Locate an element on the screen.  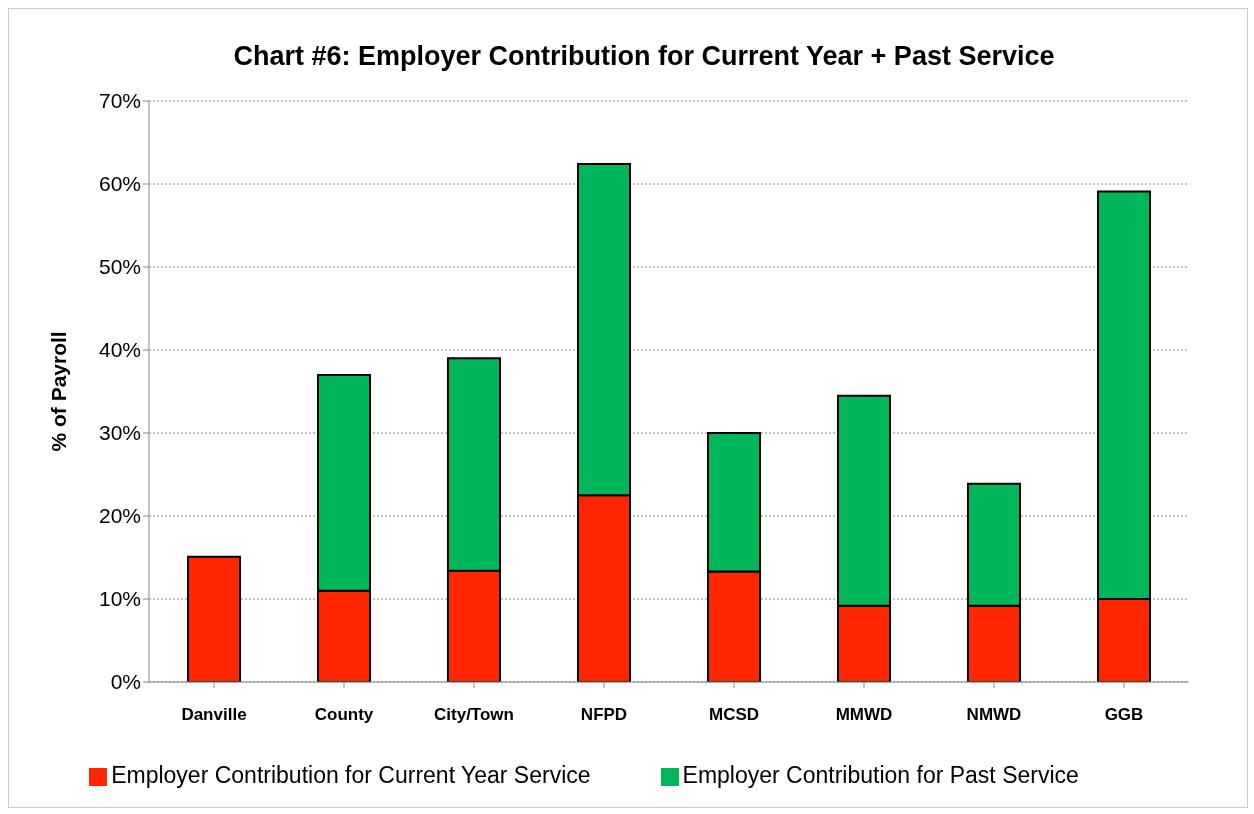
y-tick-label: 40% is located at coordinates (119, 350).